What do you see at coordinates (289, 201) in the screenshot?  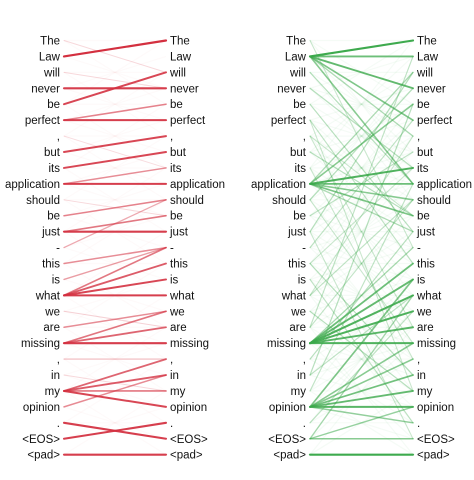 I see `source-token-label: should` at bounding box center [289, 201].